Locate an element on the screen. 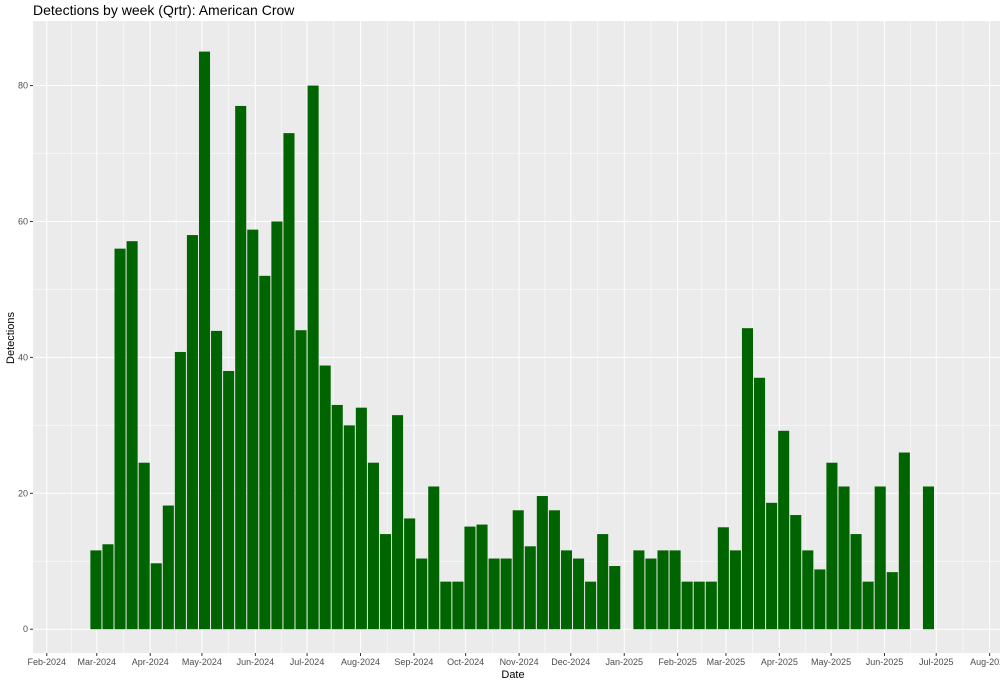 The width and height of the screenshot is (1000, 685). x-tick-label: Jun-2025 is located at coordinates (885, 662).